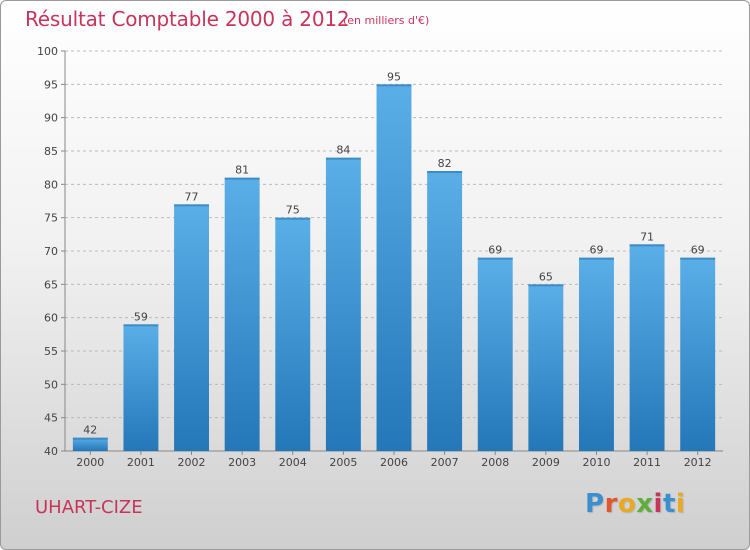 This screenshot has width=750, height=550. Describe the element at coordinates (343, 150) in the screenshot. I see `data-label: 84` at that location.